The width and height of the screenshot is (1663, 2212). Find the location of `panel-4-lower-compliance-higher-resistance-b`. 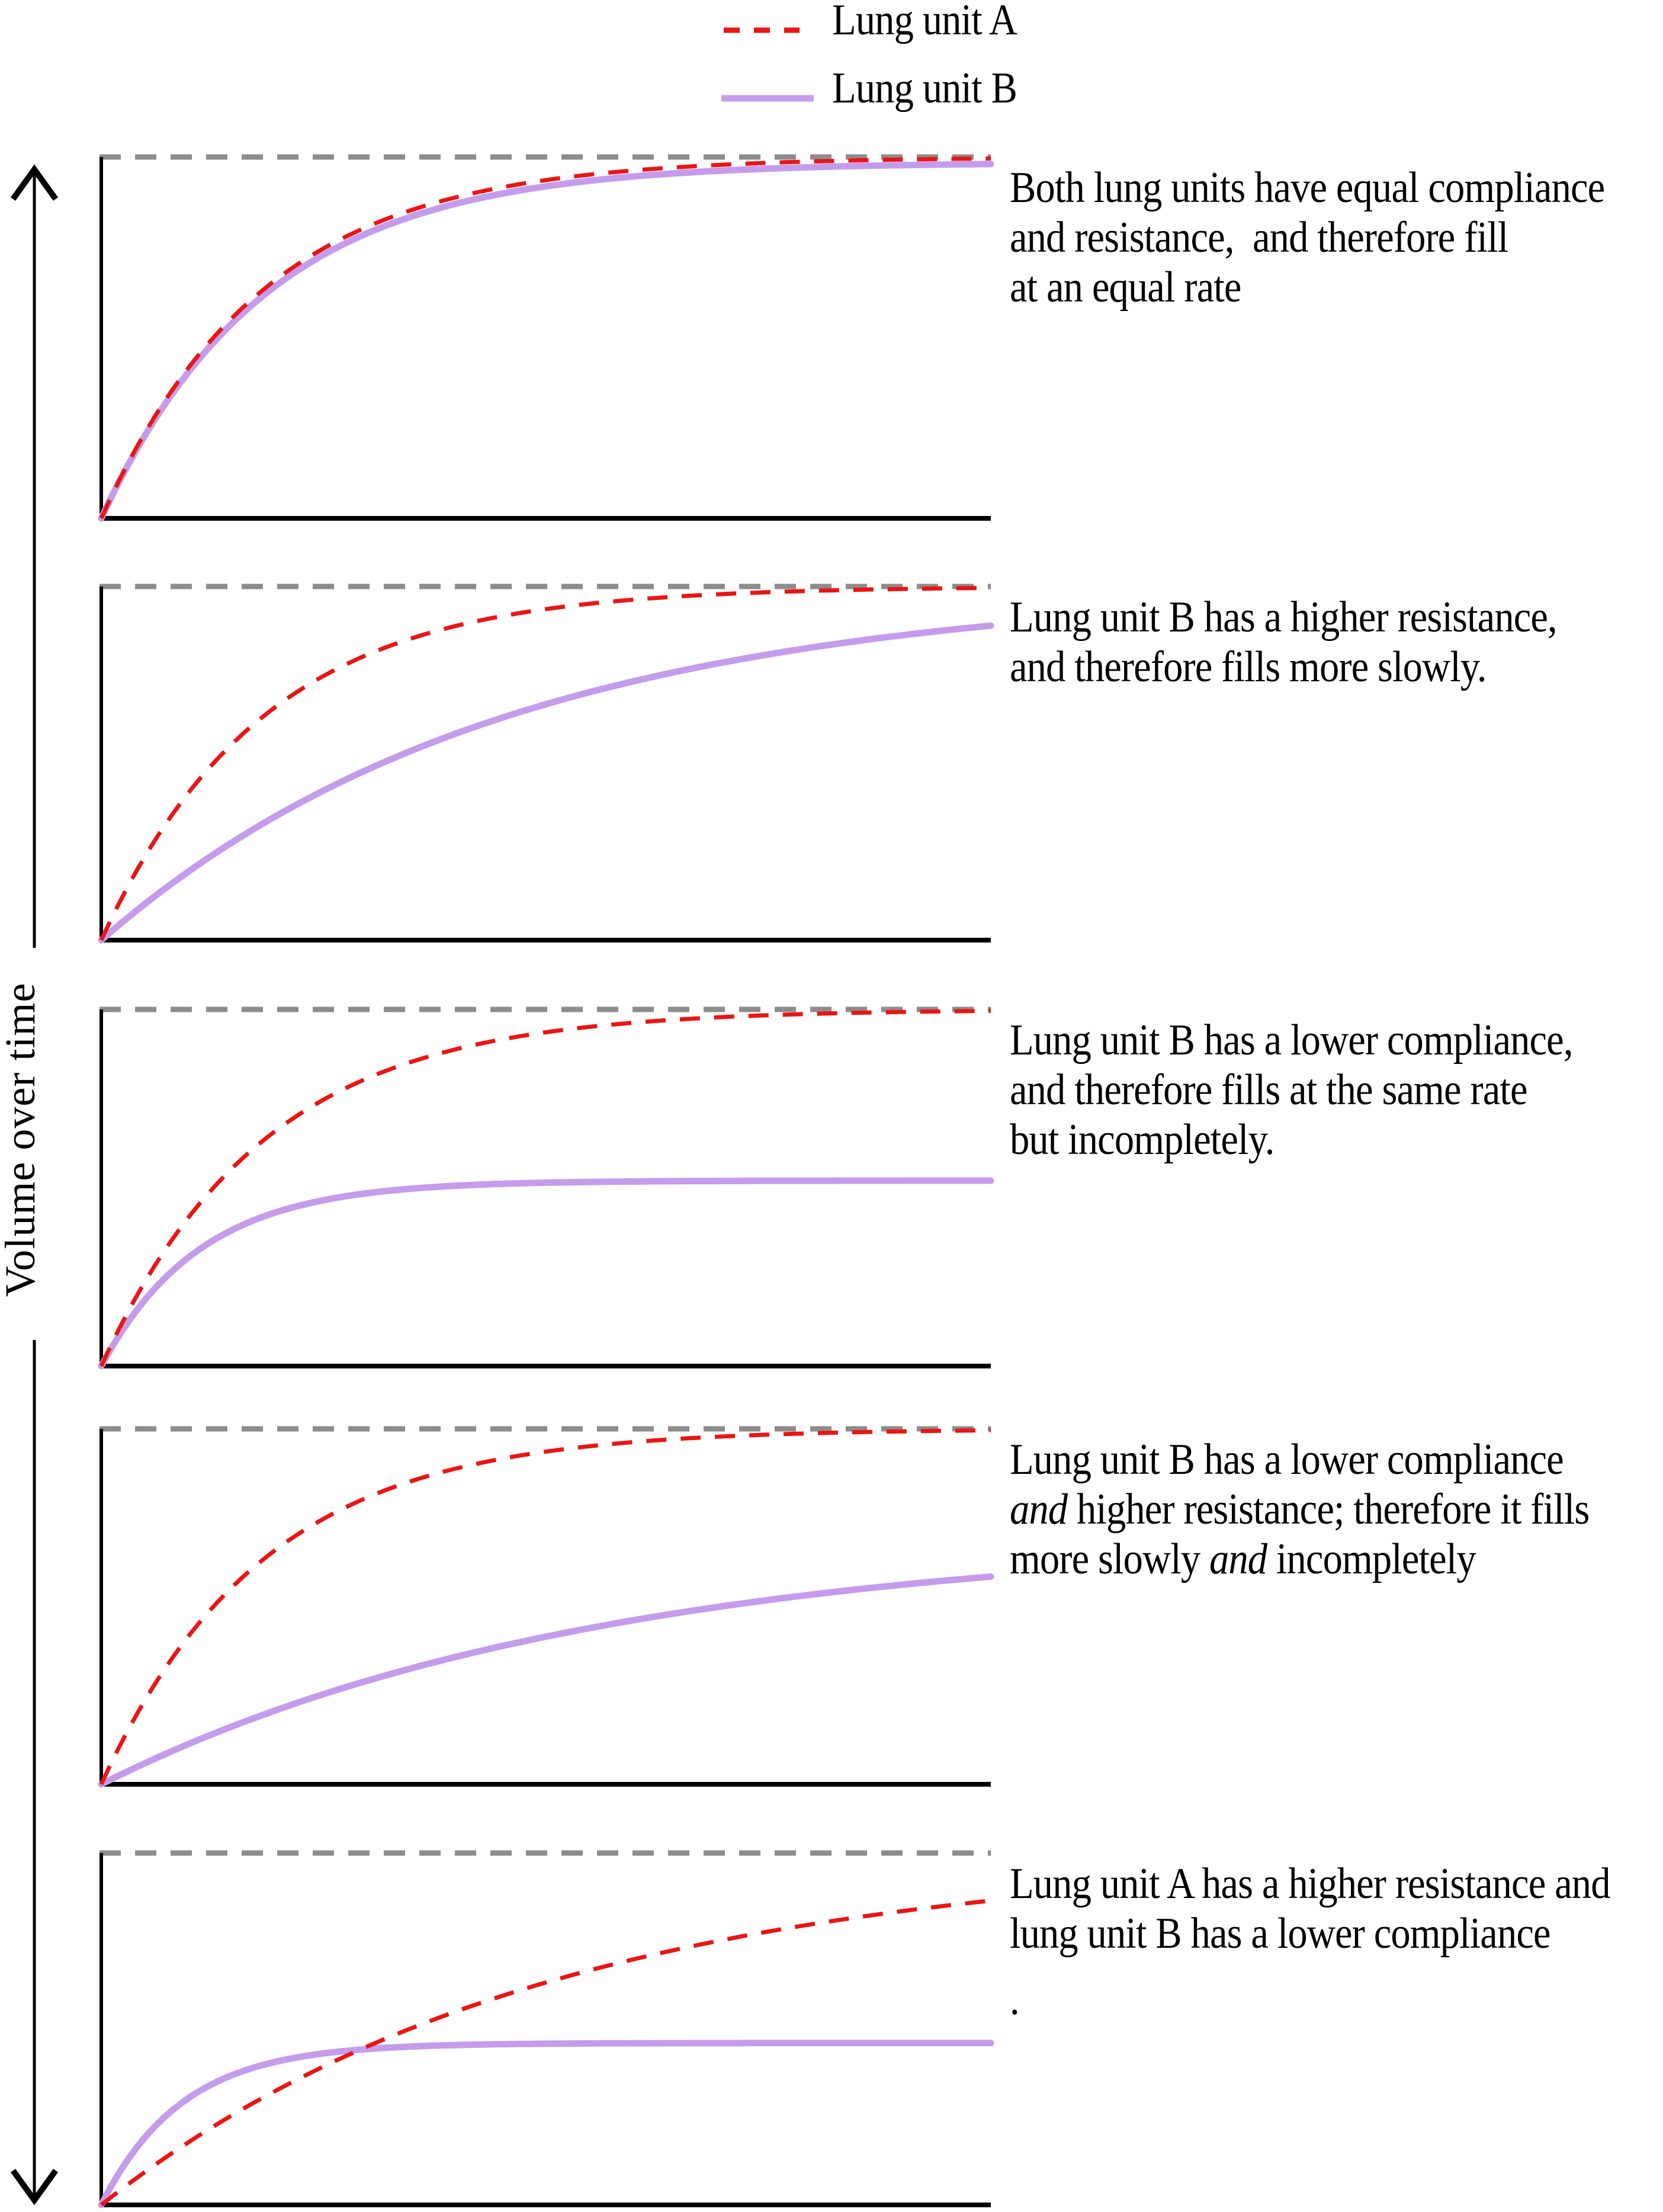

panel-4-lower-compliance-higher-resistance-b is located at coordinates (546, 1606).